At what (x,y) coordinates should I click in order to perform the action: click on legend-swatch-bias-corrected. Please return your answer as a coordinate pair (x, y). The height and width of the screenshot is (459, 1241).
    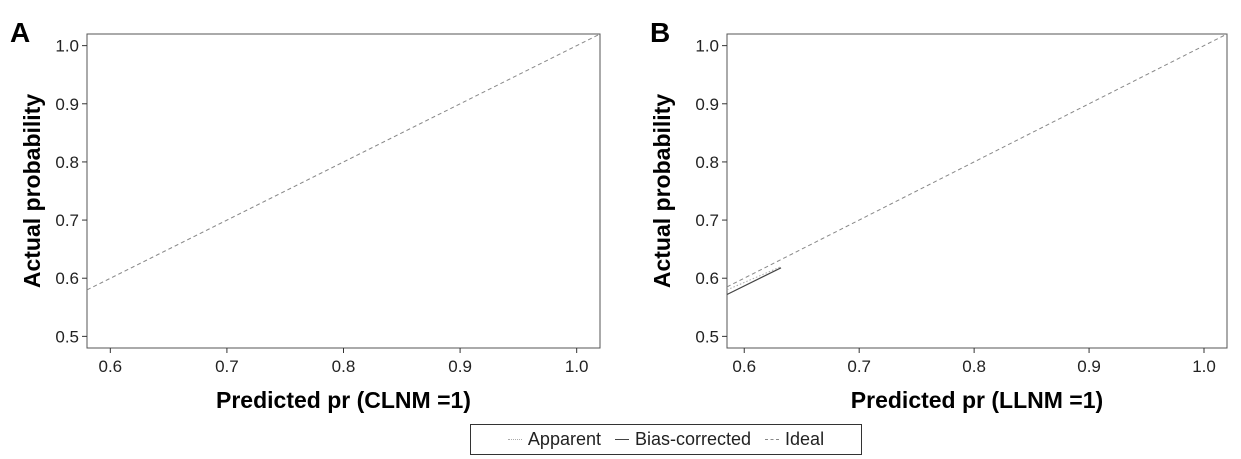
    Looking at the image, I should click on (621, 439).